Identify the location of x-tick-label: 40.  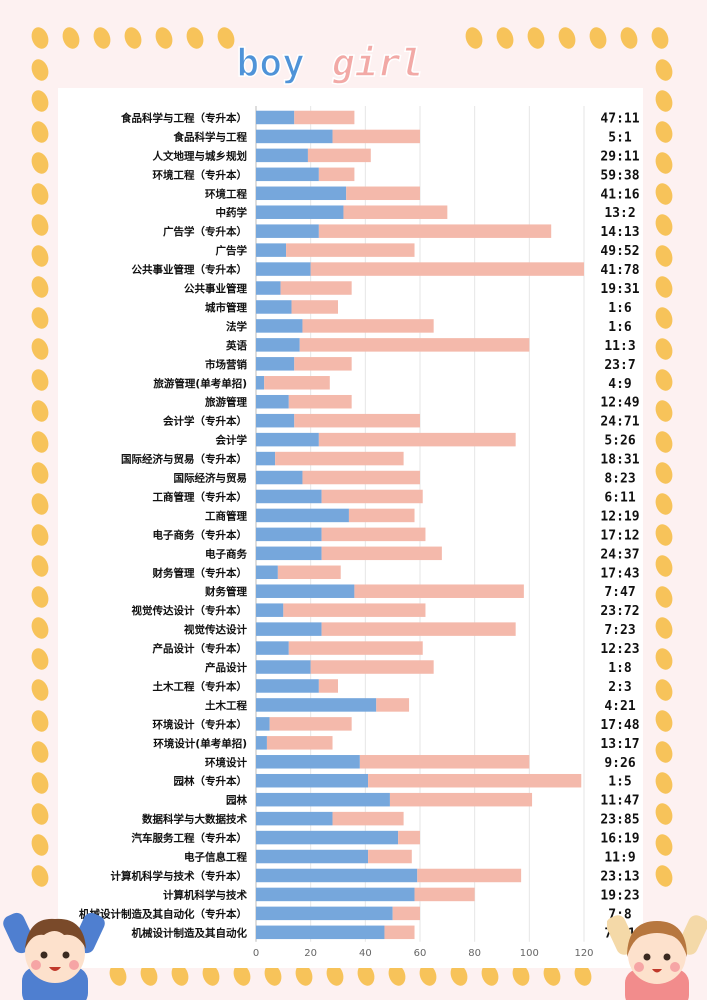
(365, 953).